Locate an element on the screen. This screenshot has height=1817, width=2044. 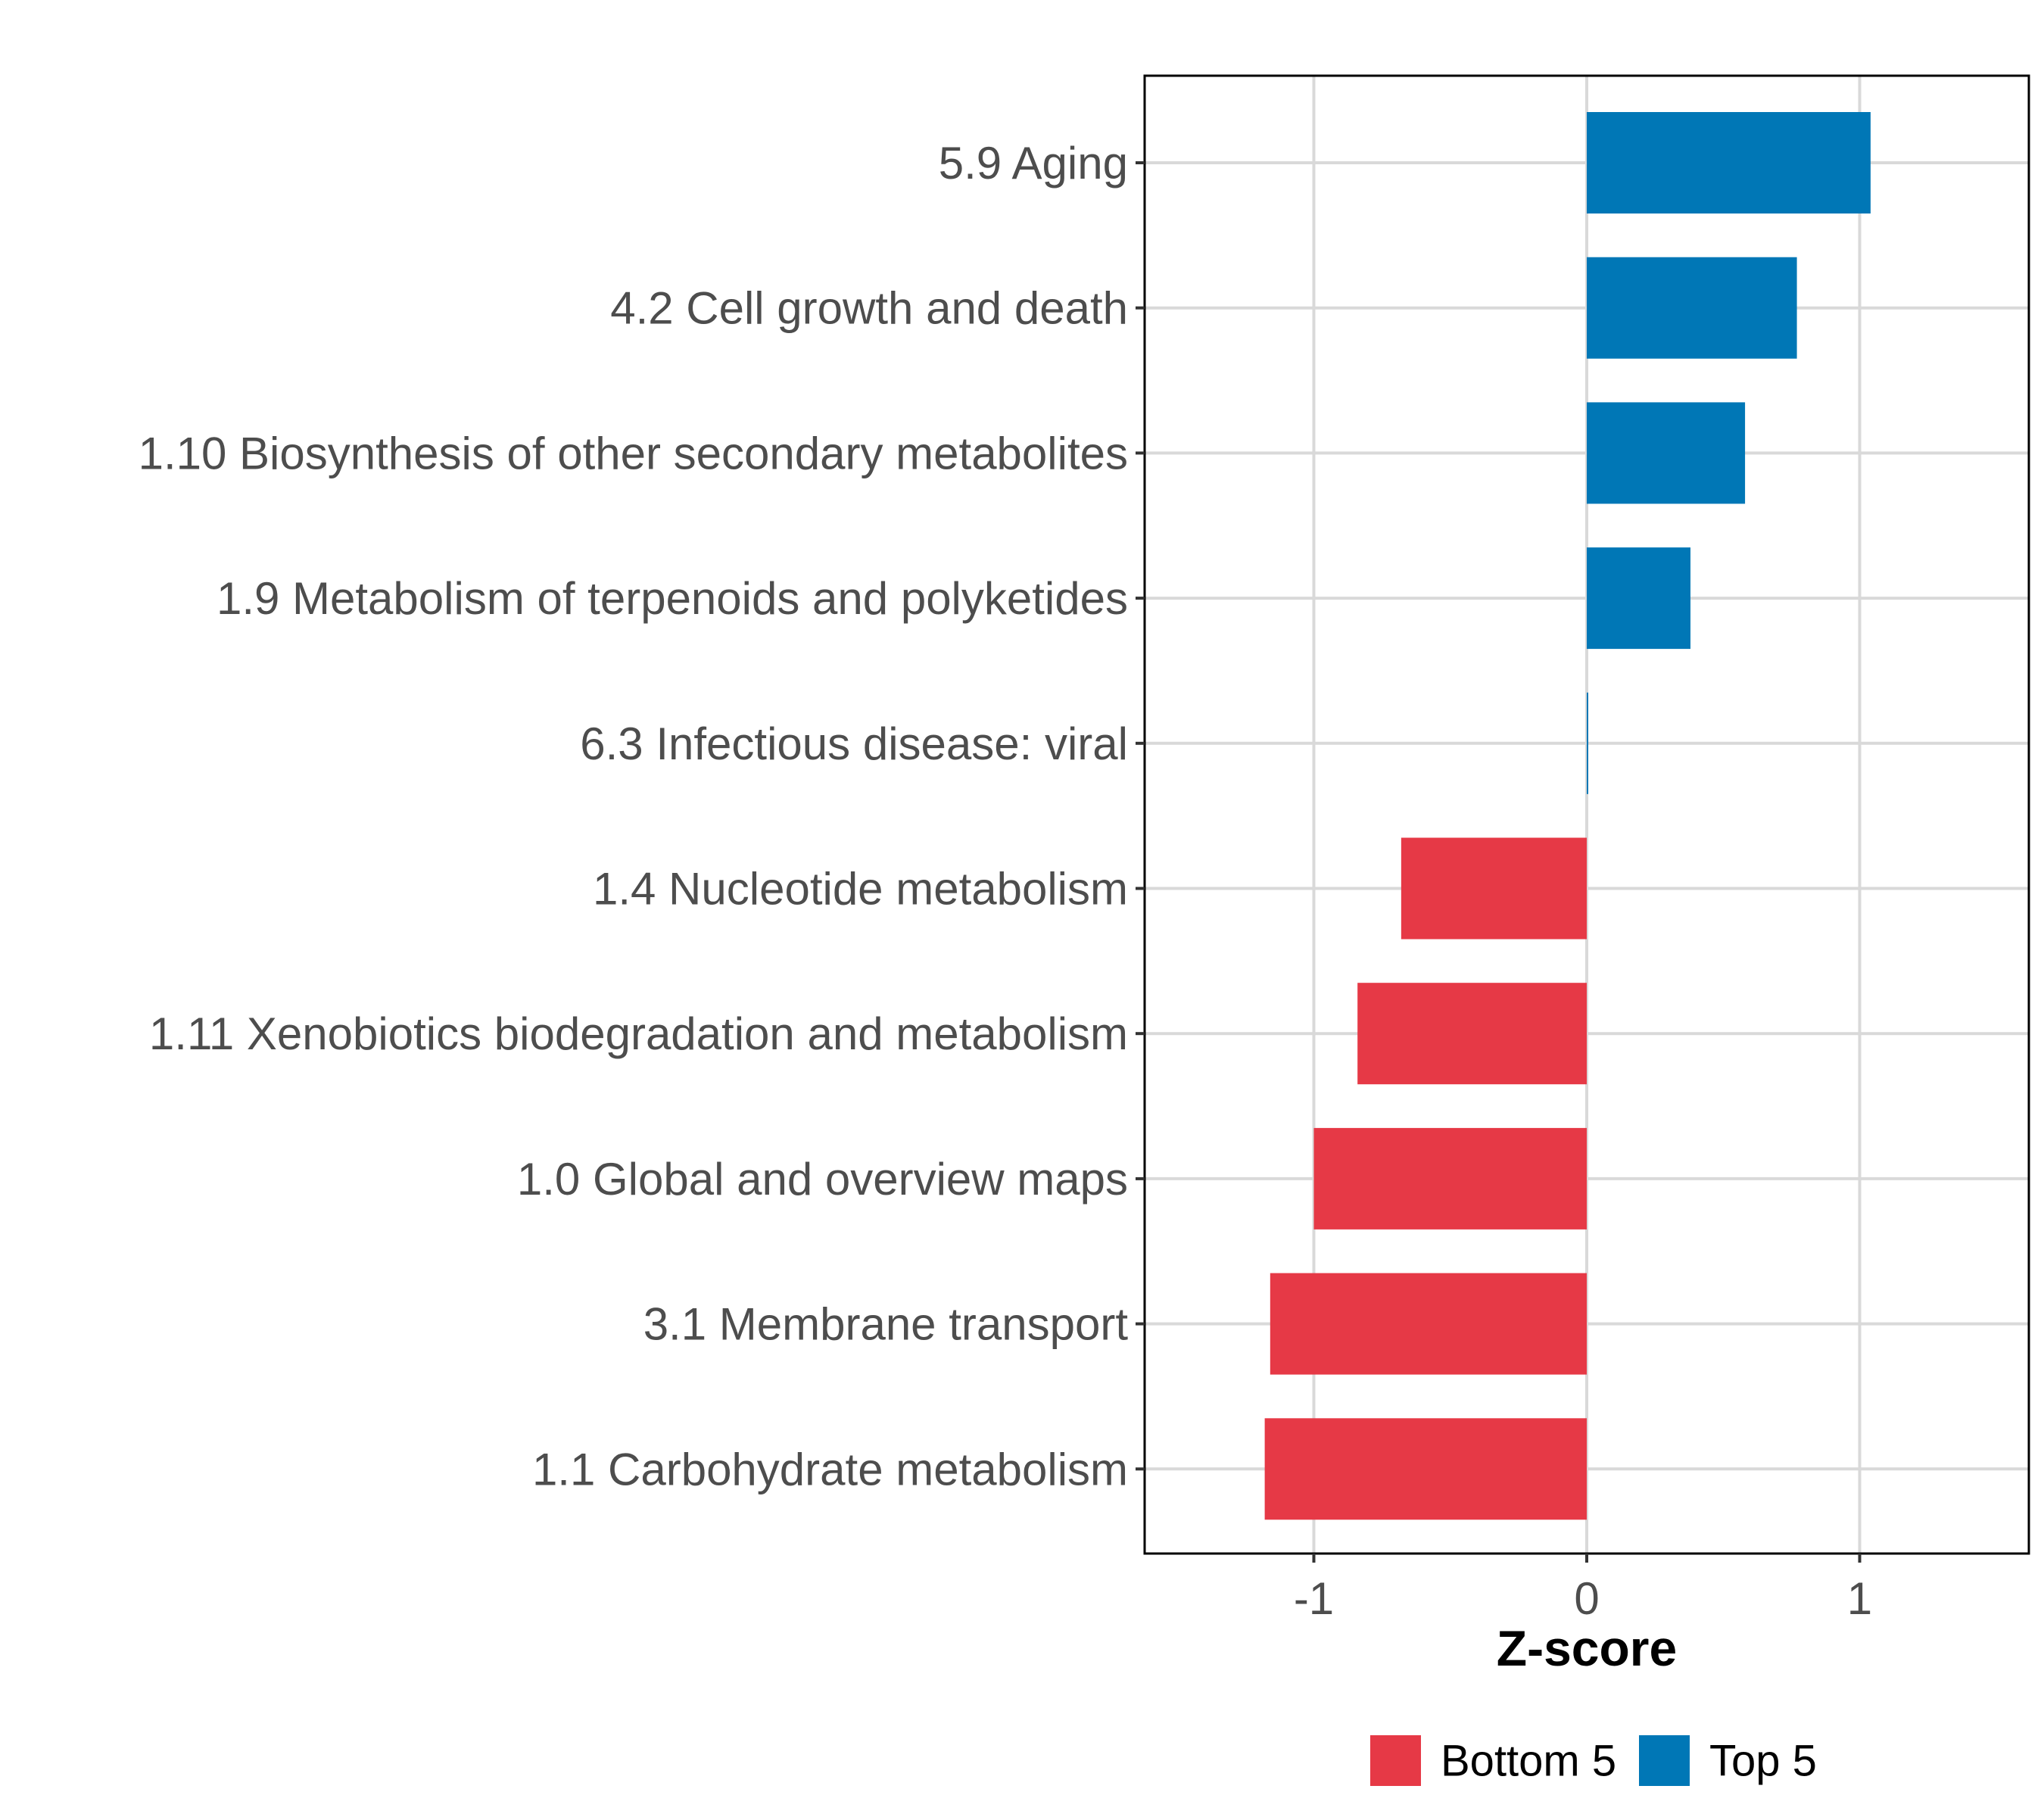
y-tick-label: 1.1 Carbohydrate metabolism is located at coordinates (830, 1469).